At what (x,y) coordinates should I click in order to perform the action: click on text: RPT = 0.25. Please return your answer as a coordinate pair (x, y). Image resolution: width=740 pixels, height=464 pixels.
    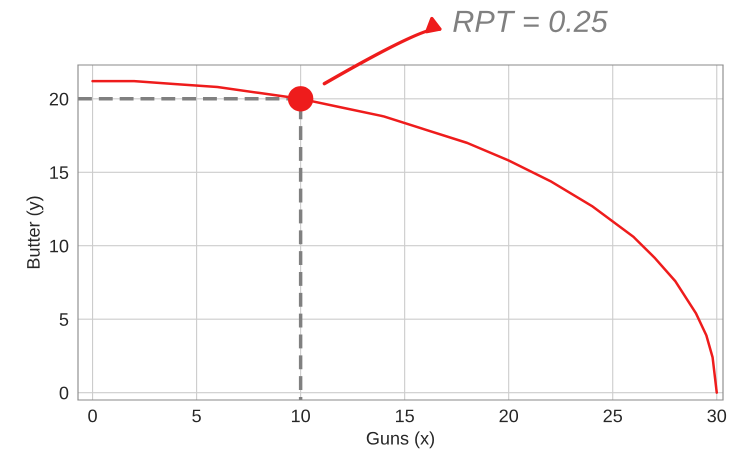
    Looking at the image, I should click on (530, 21).